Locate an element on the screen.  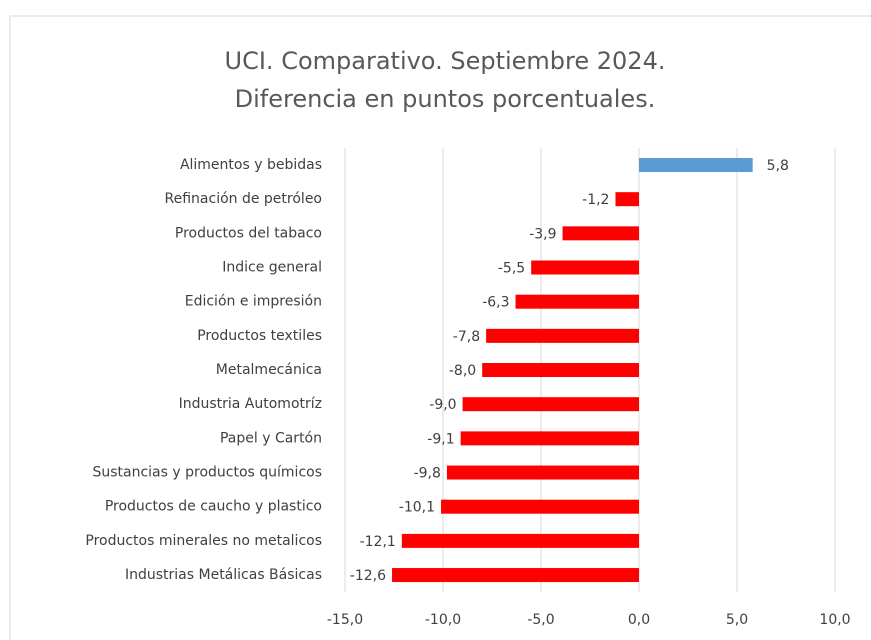
value-label: -1,2 is located at coordinates (595, 200).